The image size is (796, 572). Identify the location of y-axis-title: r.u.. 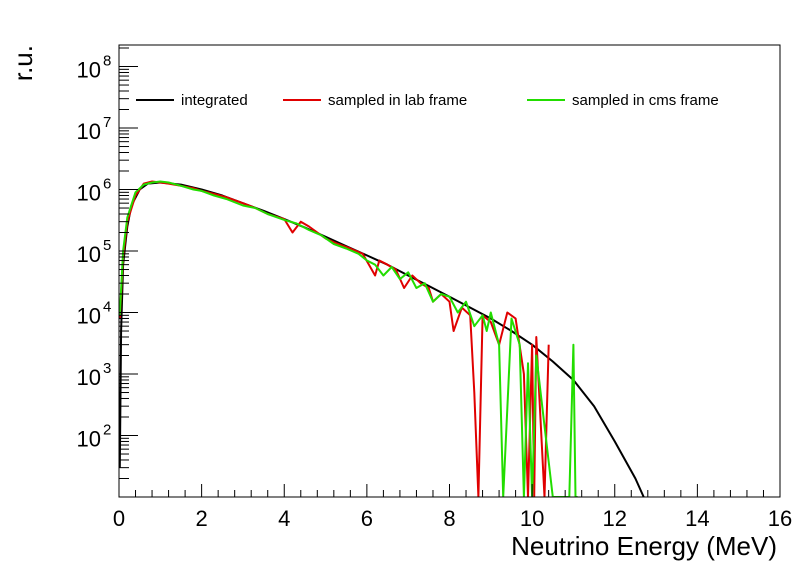
(23, 63).